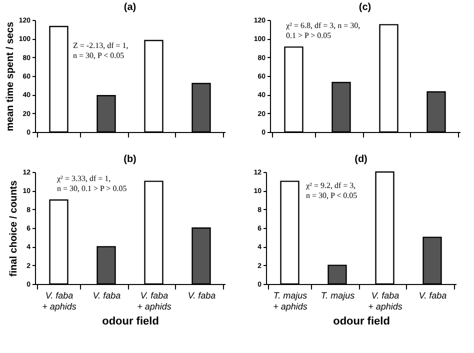 The width and height of the screenshot is (474, 353). Describe the element at coordinates (130, 159) in the screenshot. I see `chart-title: (b)` at that location.